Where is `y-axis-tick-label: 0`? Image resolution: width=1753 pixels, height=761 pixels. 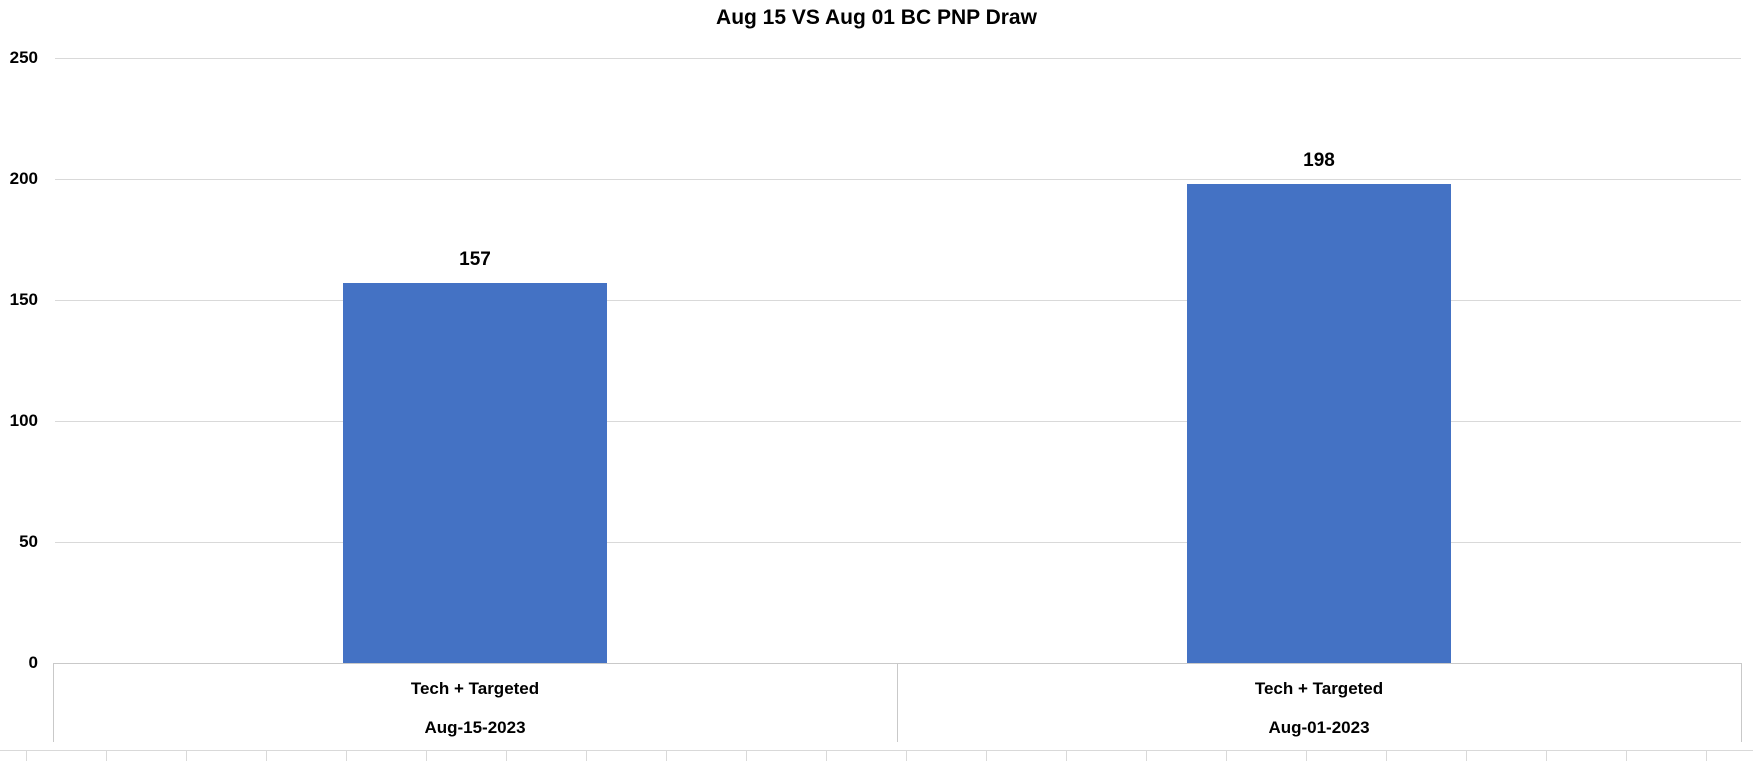 y-axis-tick-label: 0 is located at coordinates (33, 662).